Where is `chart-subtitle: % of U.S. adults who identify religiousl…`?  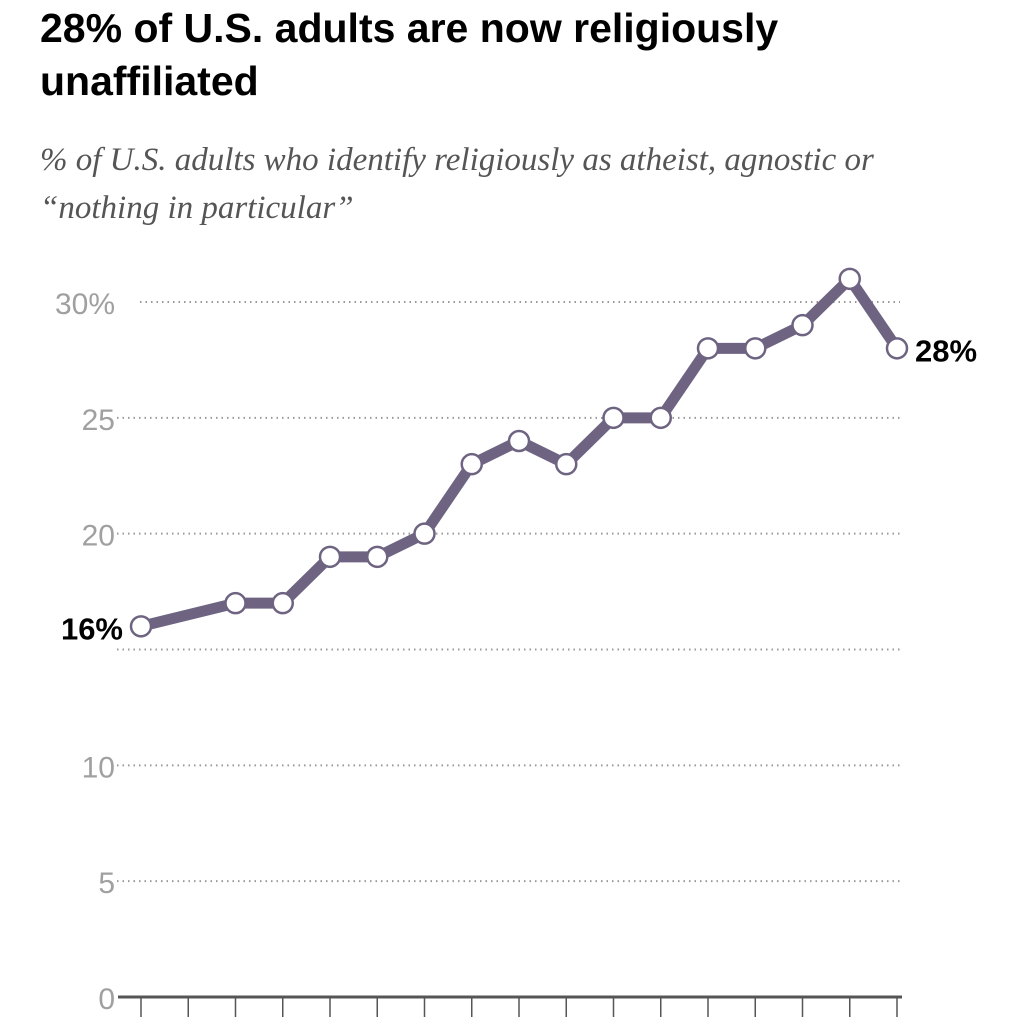 chart-subtitle: % of U.S. adults who identify religiousl… is located at coordinates (457, 184).